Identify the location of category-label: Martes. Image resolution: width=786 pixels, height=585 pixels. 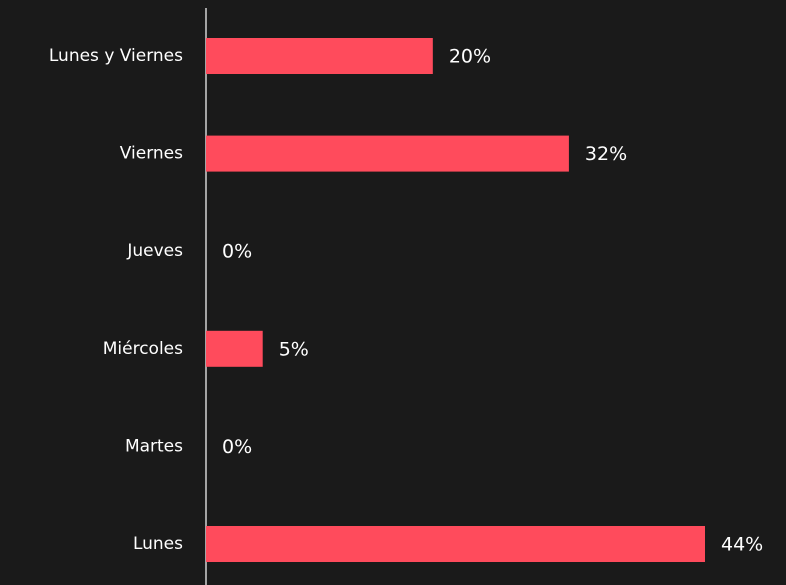
(154, 446).